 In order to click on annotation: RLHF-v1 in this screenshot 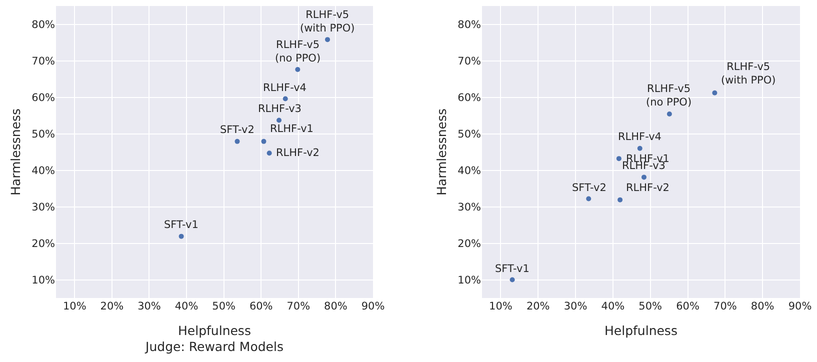, I will do `click(292, 129)`.